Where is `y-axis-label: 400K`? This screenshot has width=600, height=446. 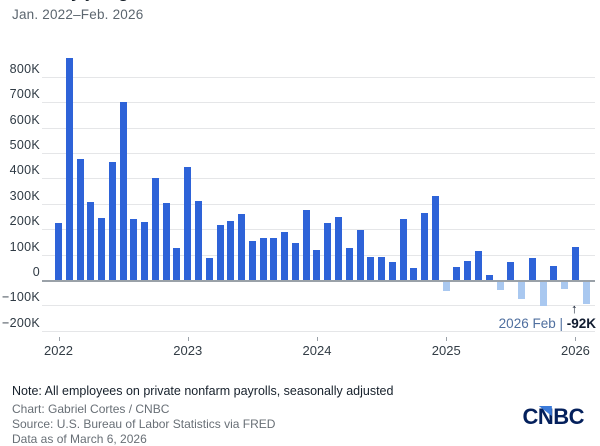 y-axis-label: 400K is located at coordinates (24, 170).